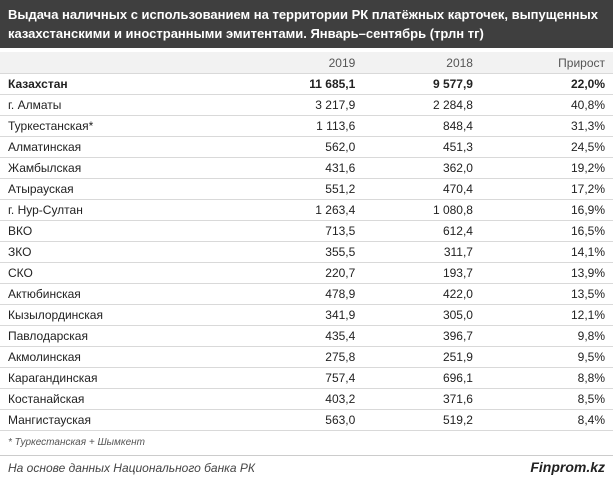  I want to click on table-row: г. Алматы 3 217,9 2 284,8 40,8%, so click(306, 105).